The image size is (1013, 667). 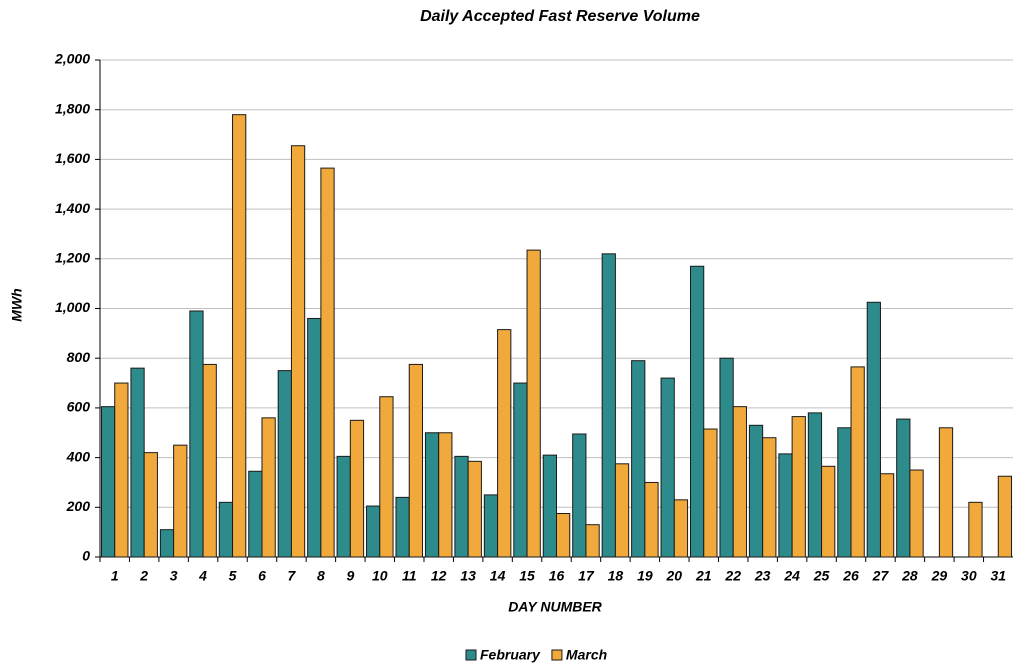 I want to click on x-tick-label: 23, so click(x=762, y=576).